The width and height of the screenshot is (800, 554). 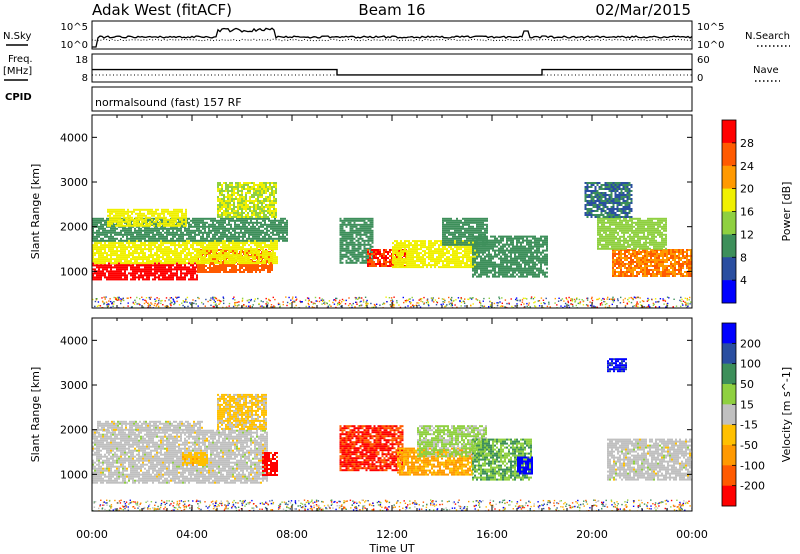 What do you see at coordinates (743, 257) in the screenshot?
I see `power-colorbar-tick: 8` at bounding box center [743, 257].